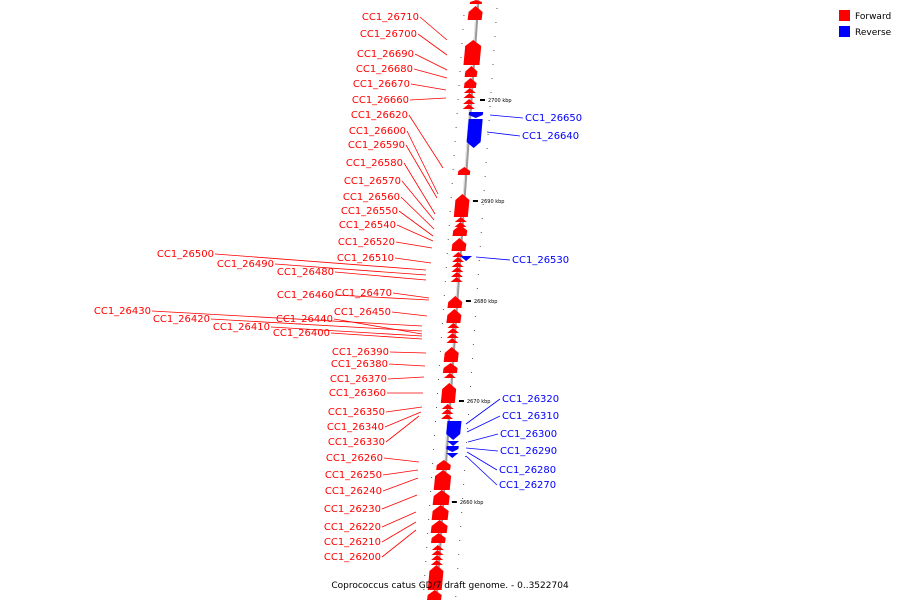  Describe the element at coordinates (357, 393) in the screenshot. I see `gene-label-forward: CC1_26360` at that location.